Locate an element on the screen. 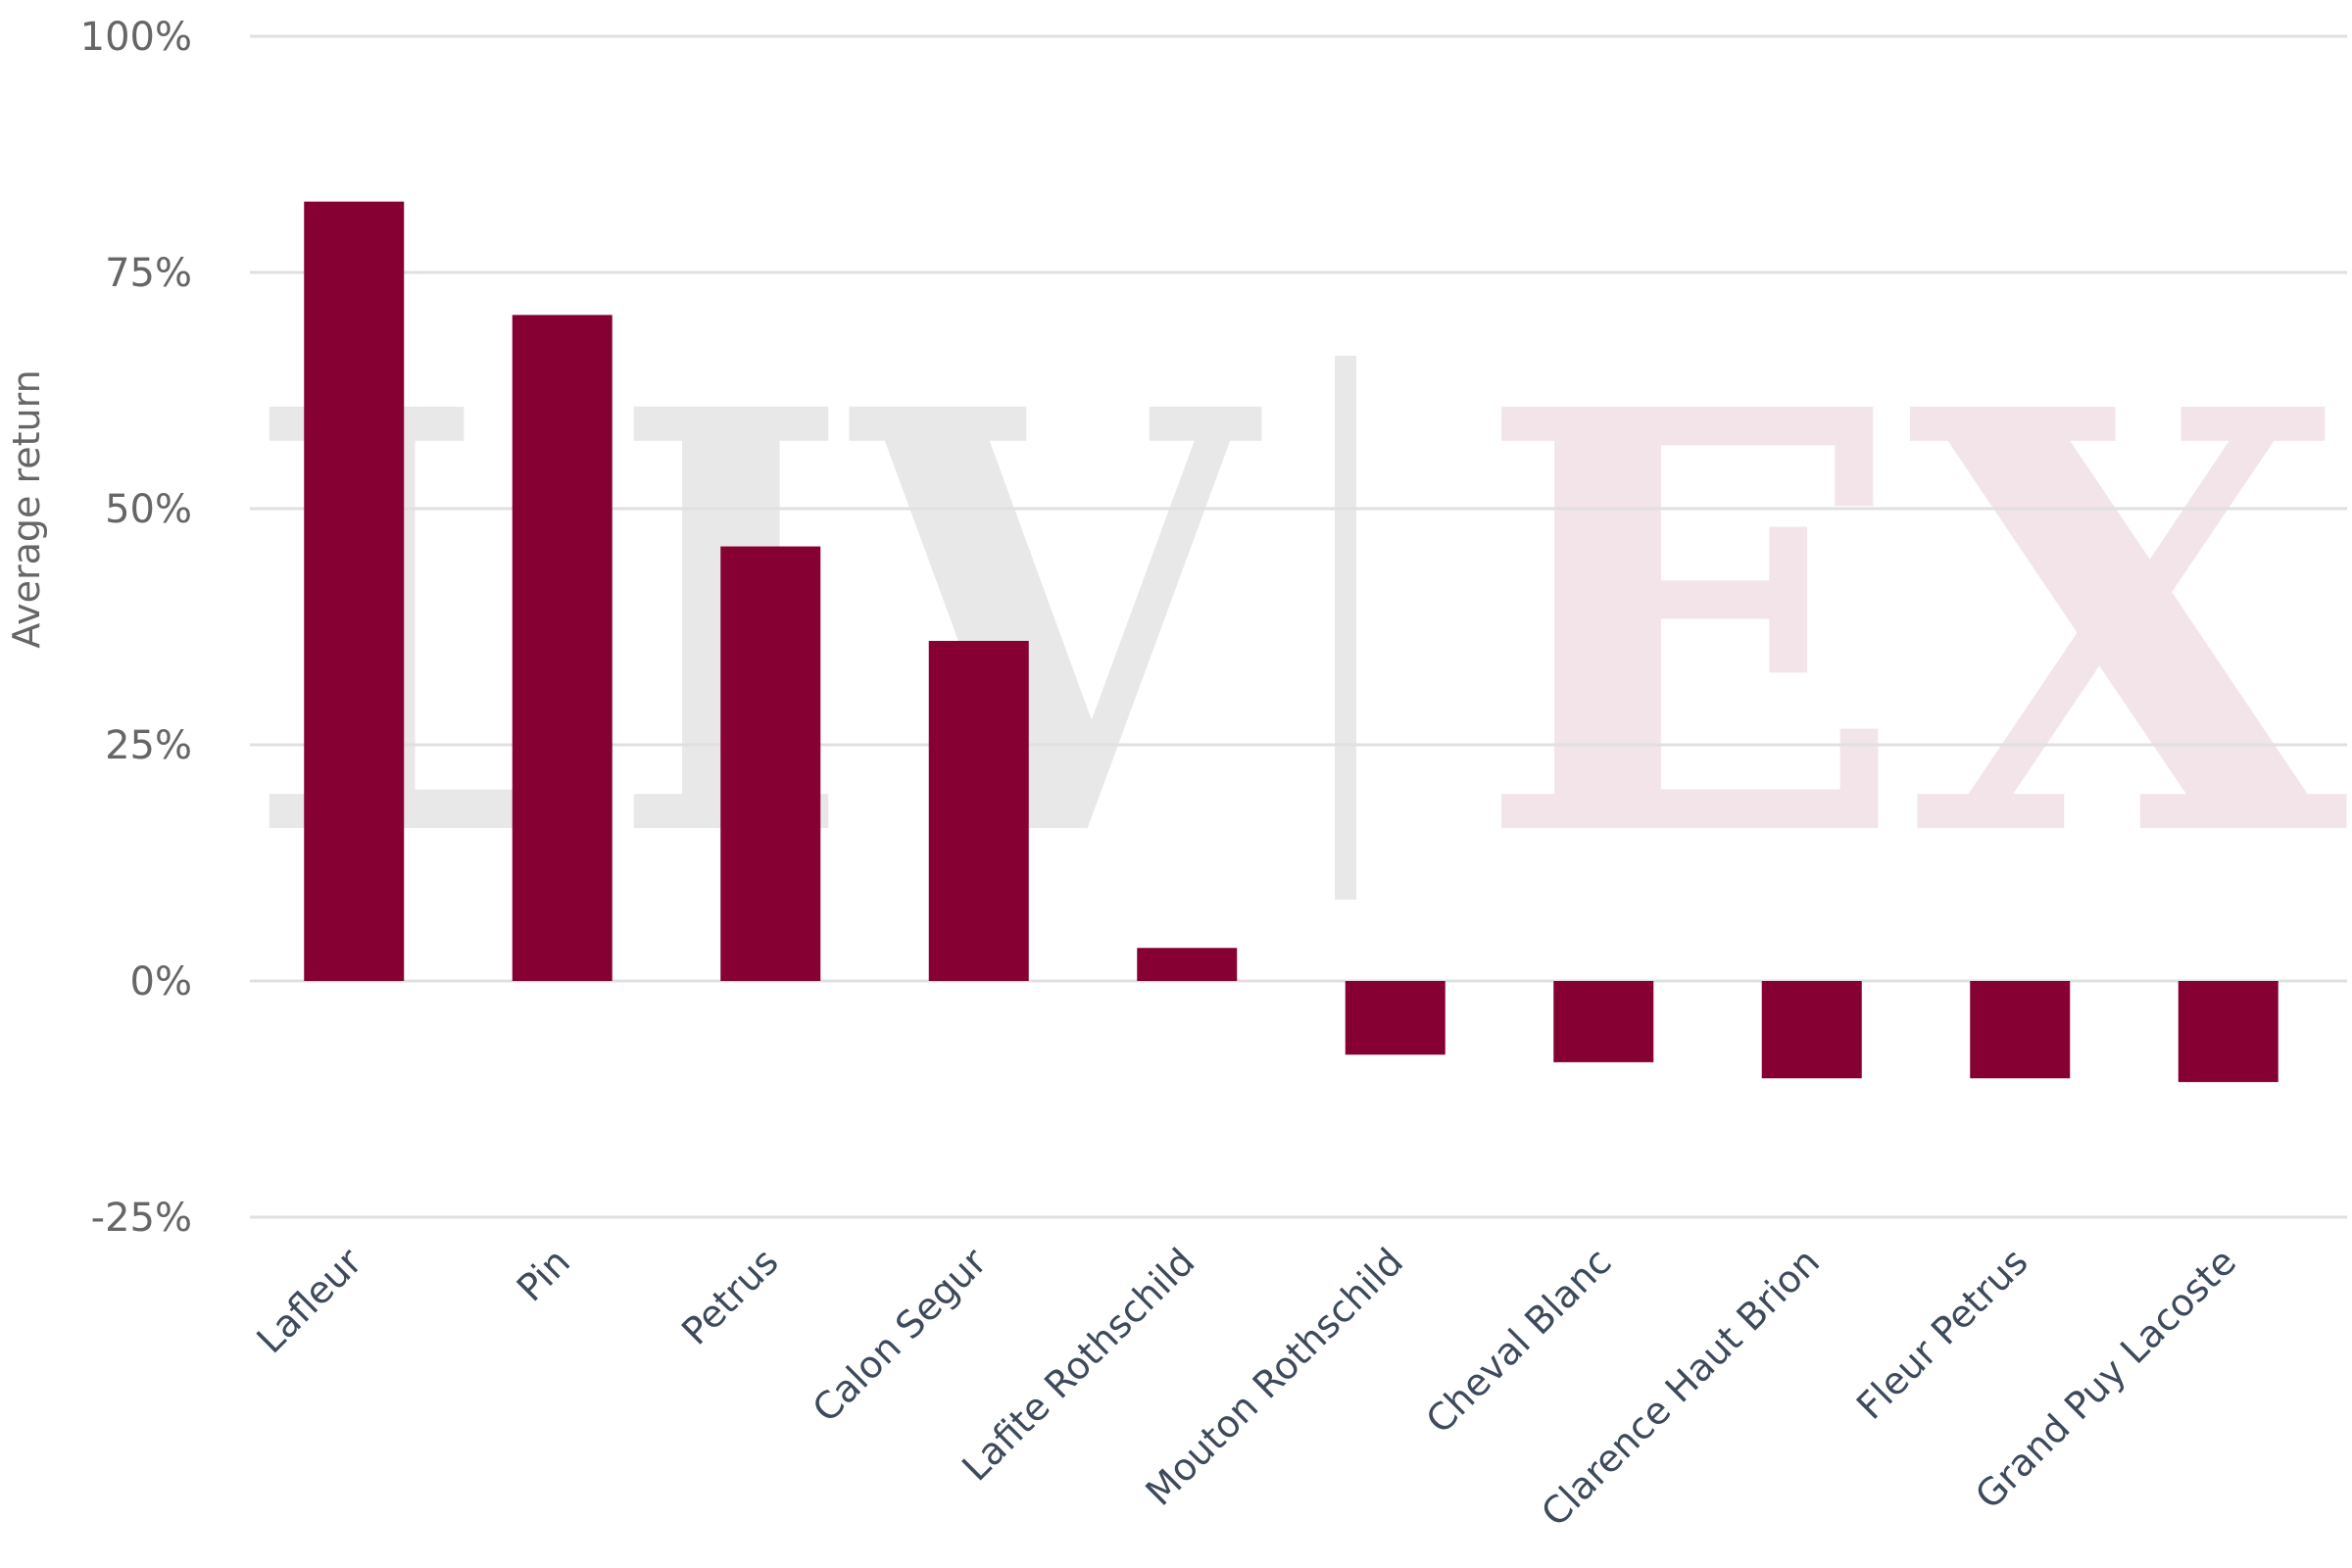 This screenshot has height=1568, width=2352. x-category-label: Calon Segur is located at coordinates (900, 1335).